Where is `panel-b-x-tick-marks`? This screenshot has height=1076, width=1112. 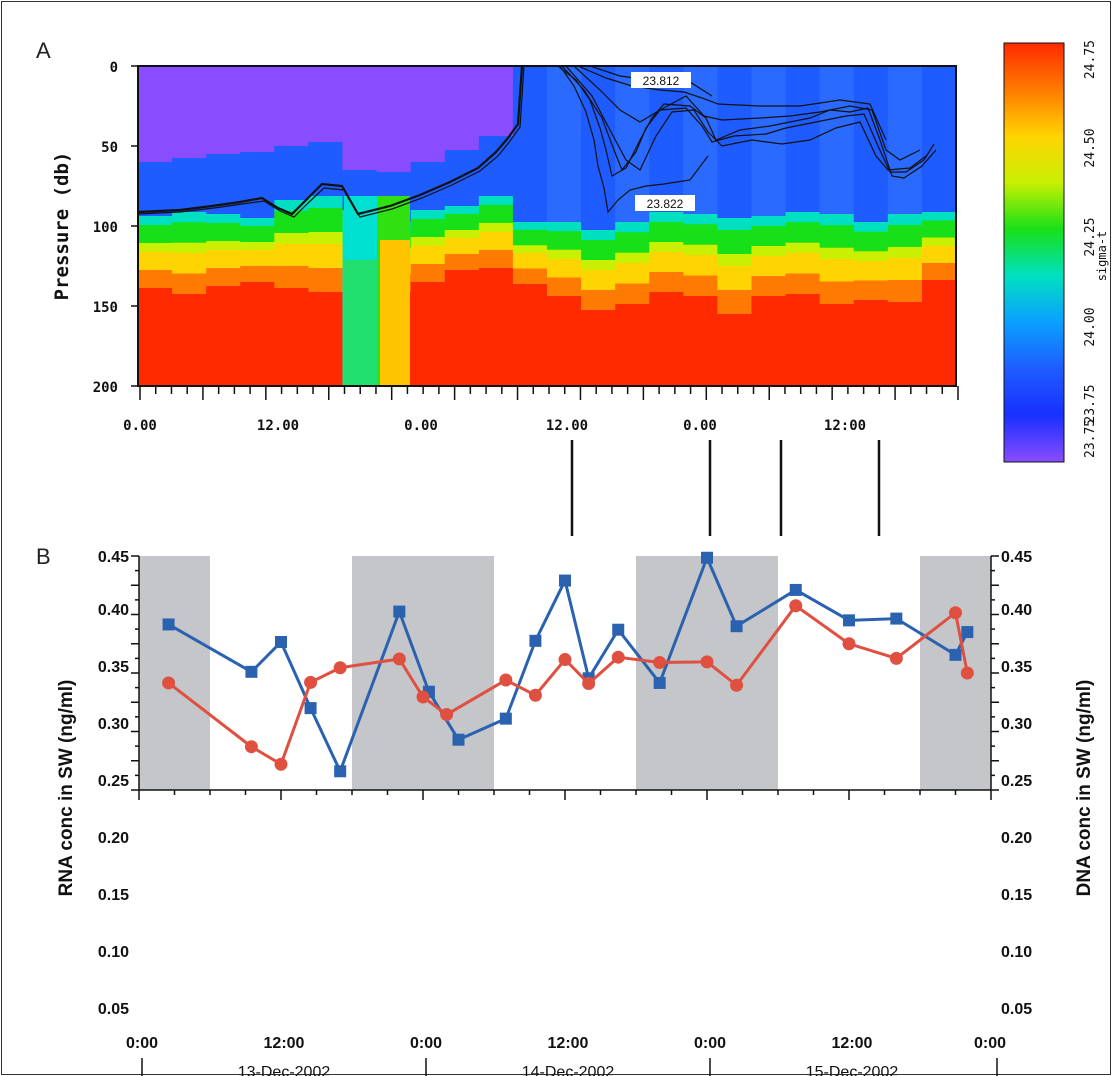 panel-b-x-tick-marks is located at coordinates (565, 795).